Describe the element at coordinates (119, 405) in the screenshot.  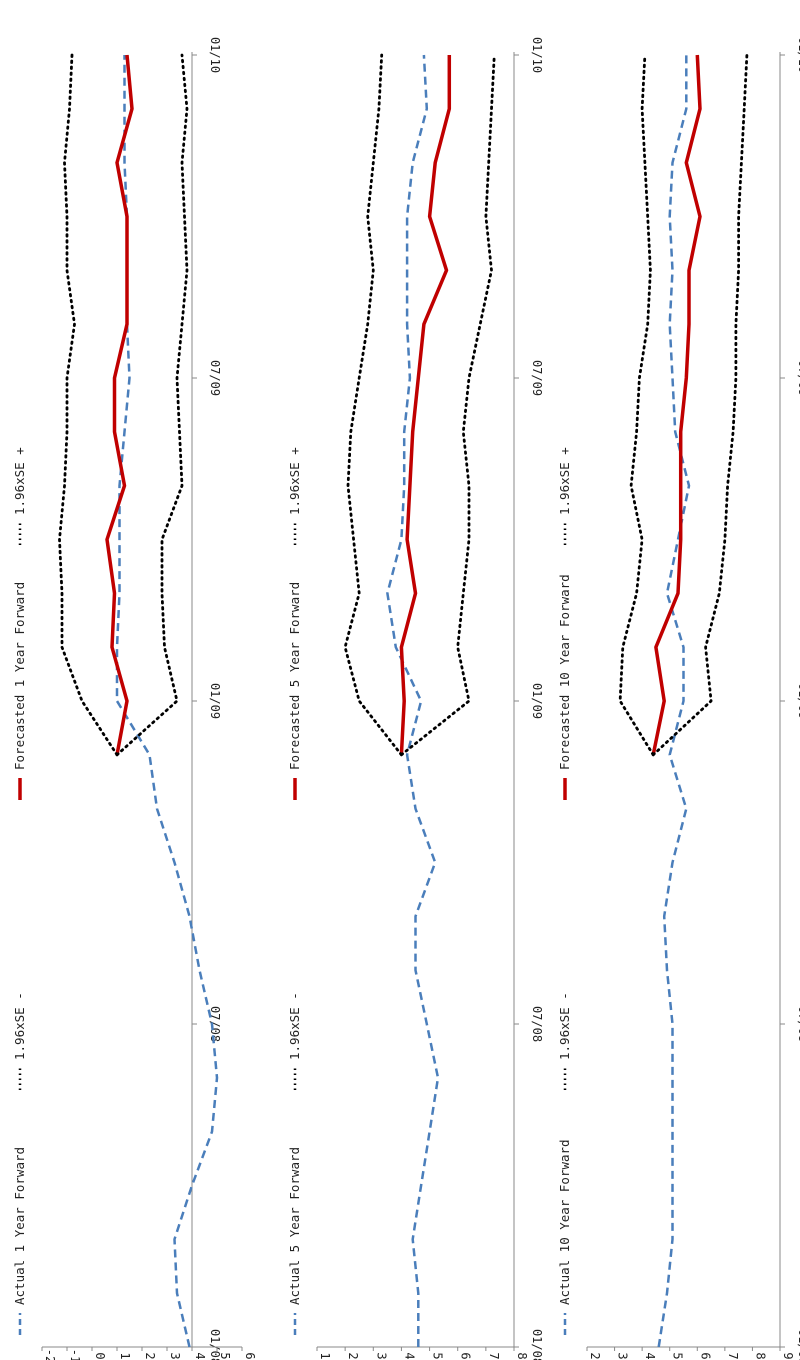
I see `series-line-forecasted-1-year-forward` at that location.